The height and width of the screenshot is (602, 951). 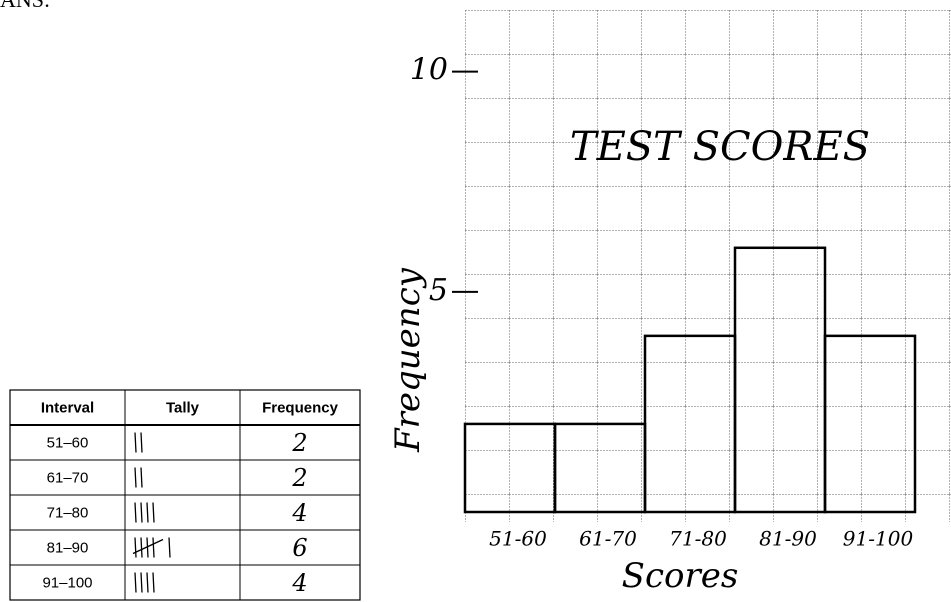 I want to click on bar, so click(x=870, y=424).